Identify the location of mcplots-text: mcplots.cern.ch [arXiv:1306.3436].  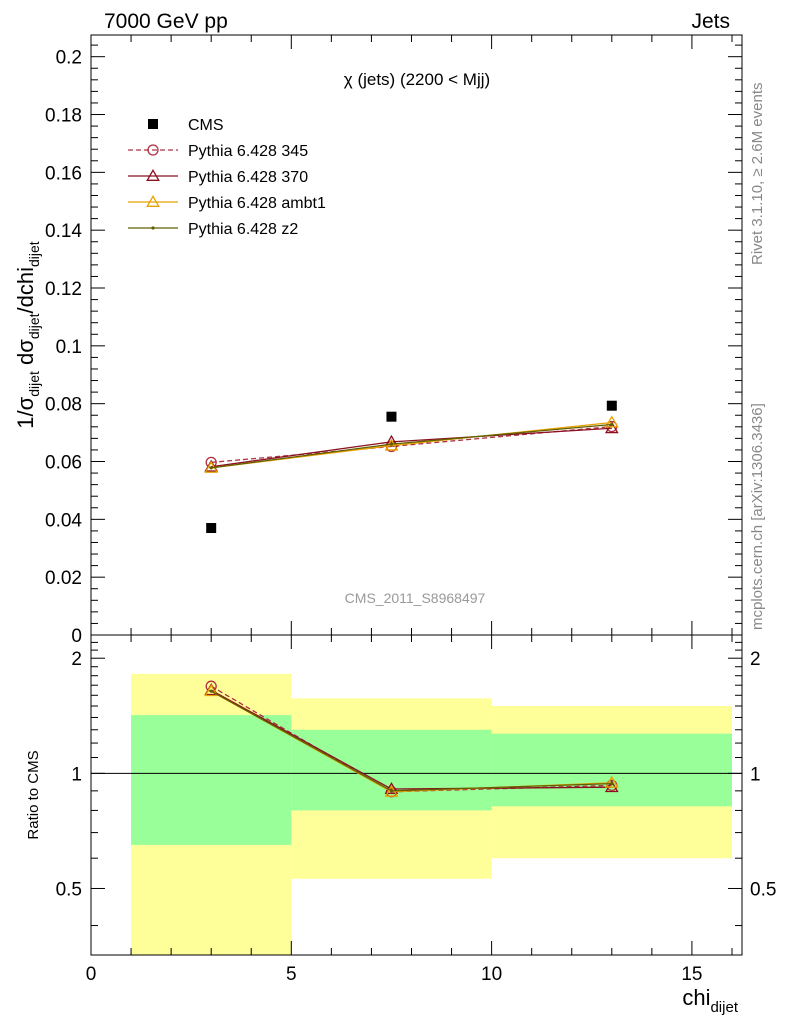
(757, 516).